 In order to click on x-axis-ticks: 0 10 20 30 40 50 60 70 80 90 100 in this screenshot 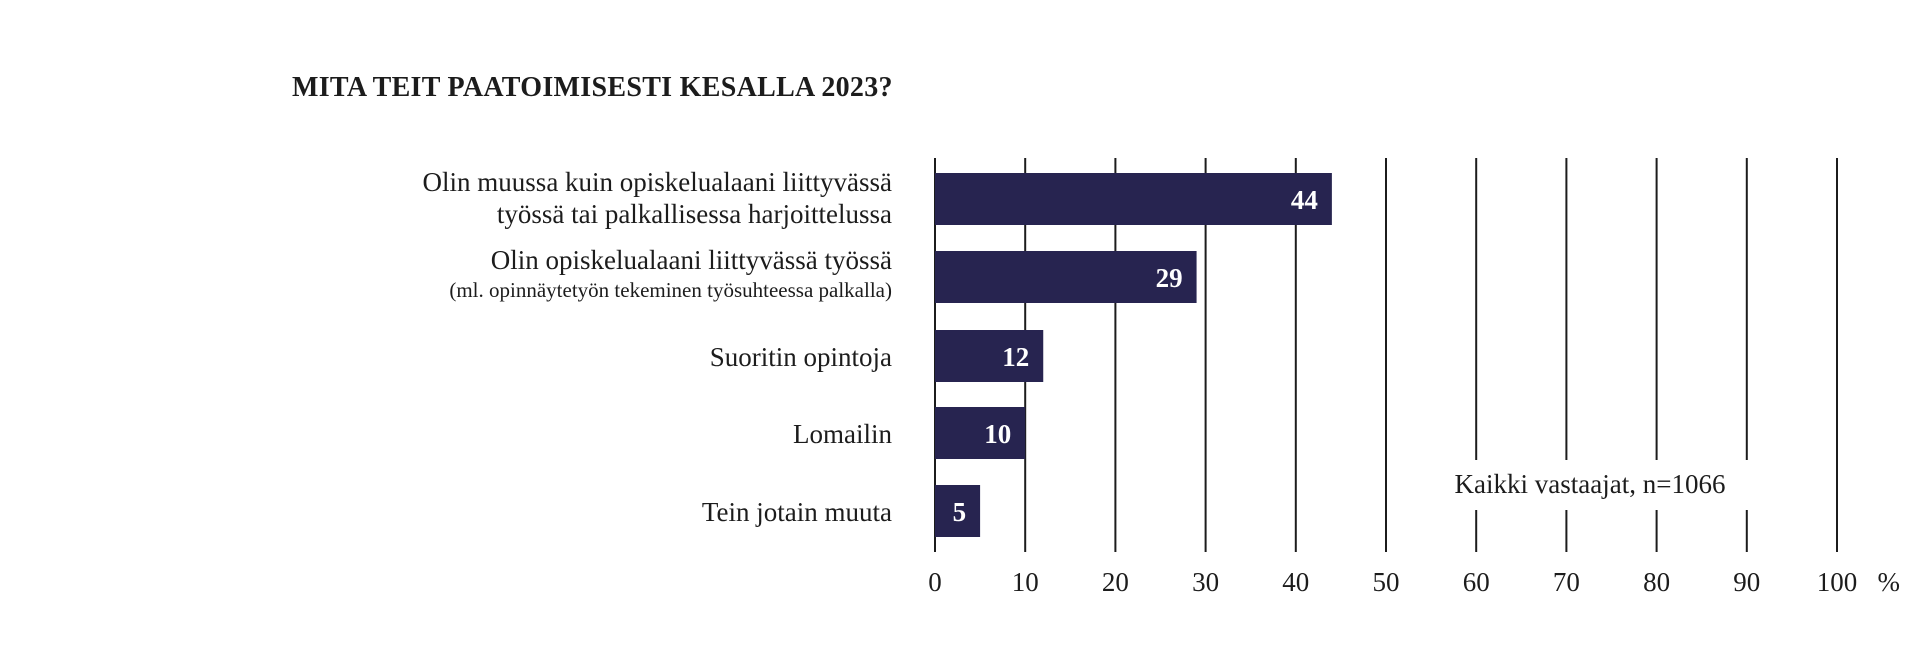, I will do `click(1392, 582)`.